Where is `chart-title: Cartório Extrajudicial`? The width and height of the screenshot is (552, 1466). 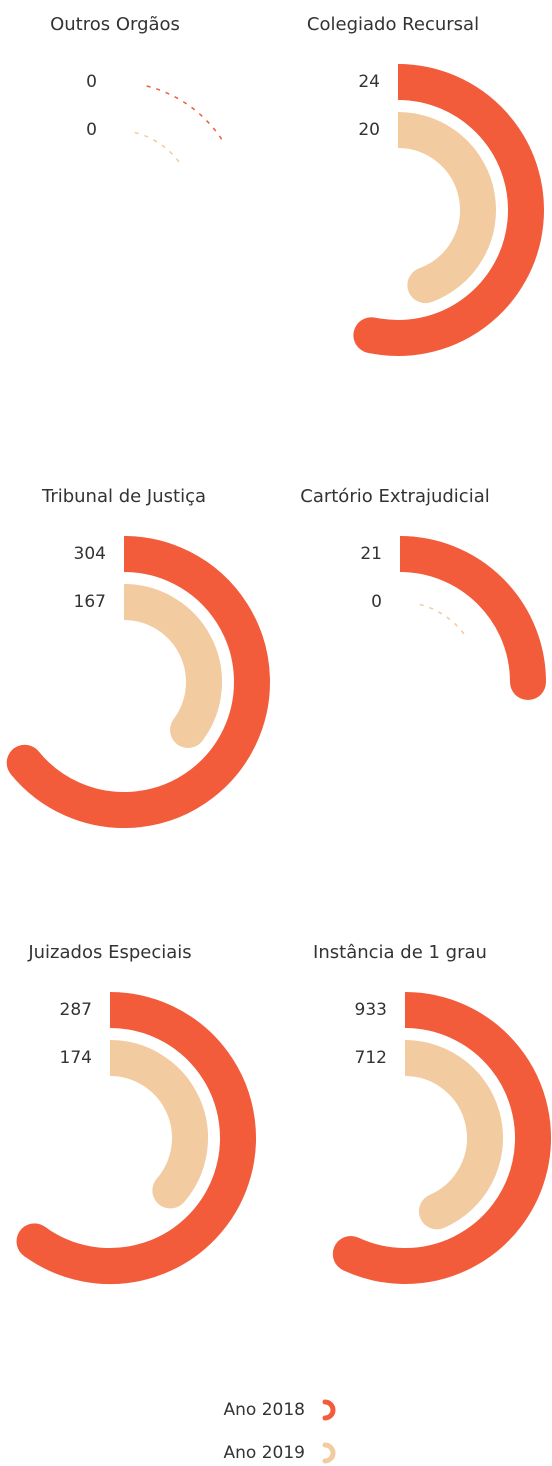
chart-title: Cartório Extrajudicial is located at coordinates (394, 496).